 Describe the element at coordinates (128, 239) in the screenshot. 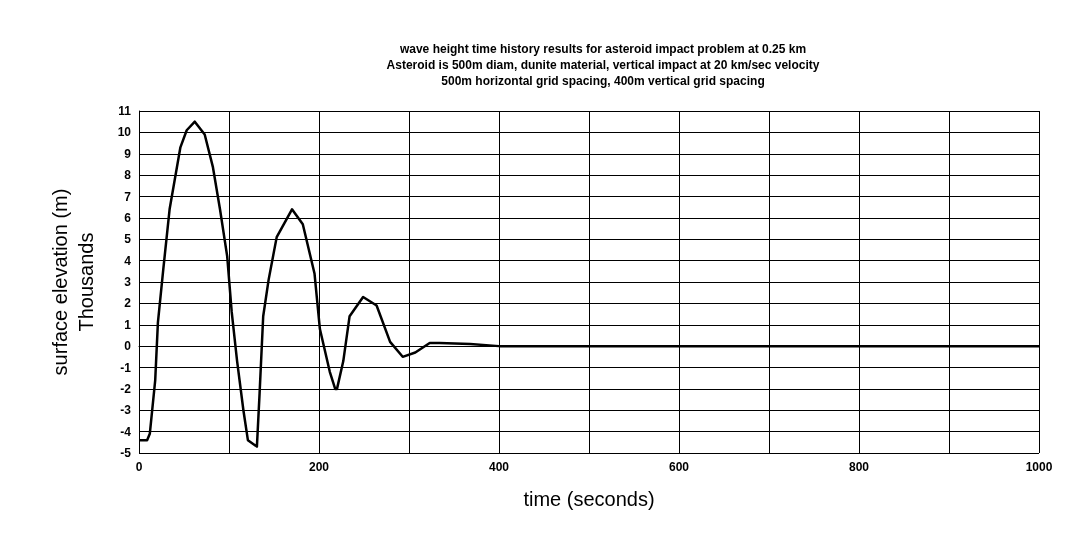

I see `y-tick-label: 5` at that location.